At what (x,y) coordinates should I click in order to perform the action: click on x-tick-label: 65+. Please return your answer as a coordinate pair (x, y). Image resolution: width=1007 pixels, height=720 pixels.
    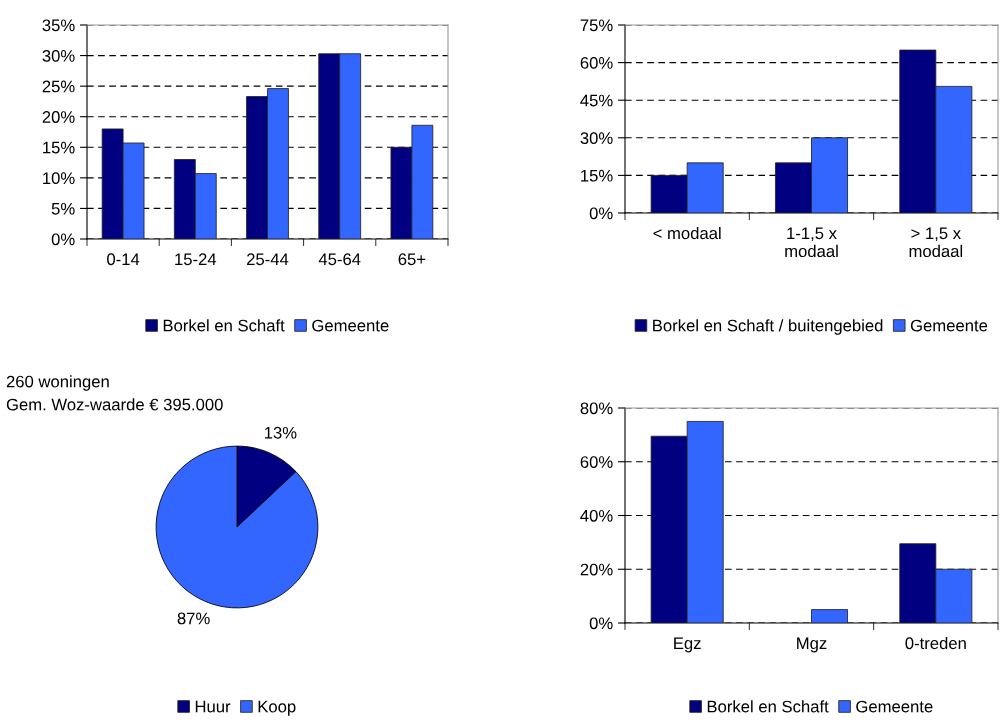
    Looking at the image, I should click on (412, 259).